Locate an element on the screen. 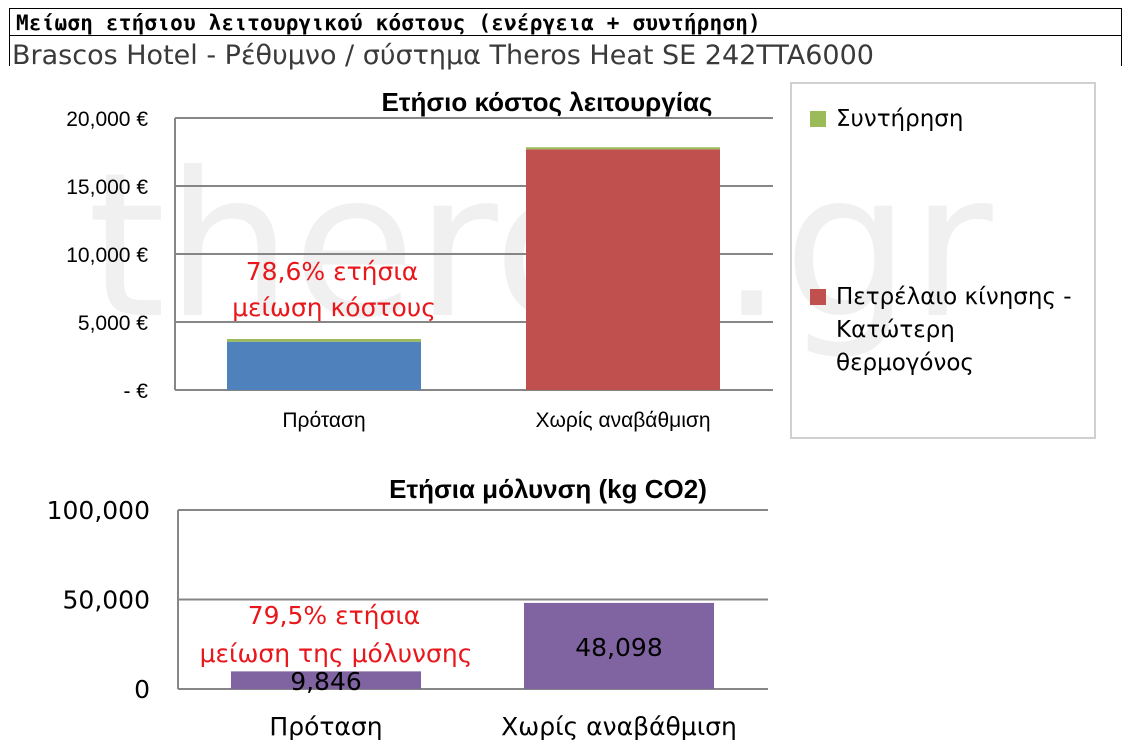 Image resolution: width=1131 pixels, height=742 pixels. emissions-chart-value-labels: 9,846 48,098 is located at coordinates (476, 664).